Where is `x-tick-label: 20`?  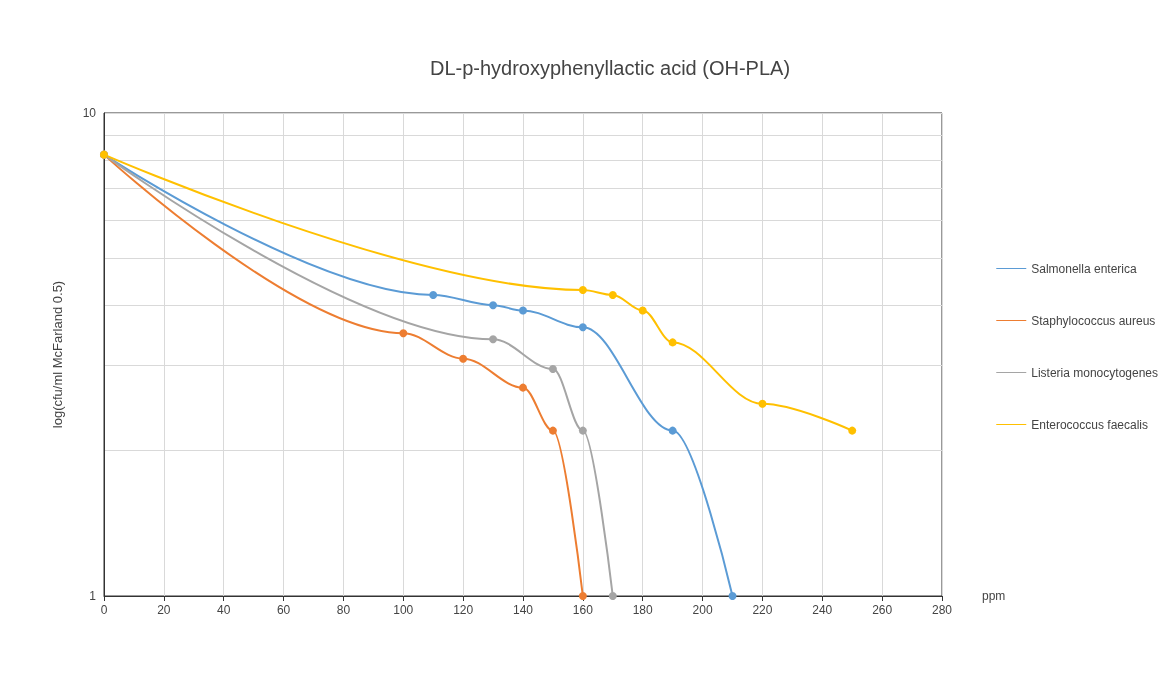
x-tick-label: 20 is located at coordinates (164, 610).